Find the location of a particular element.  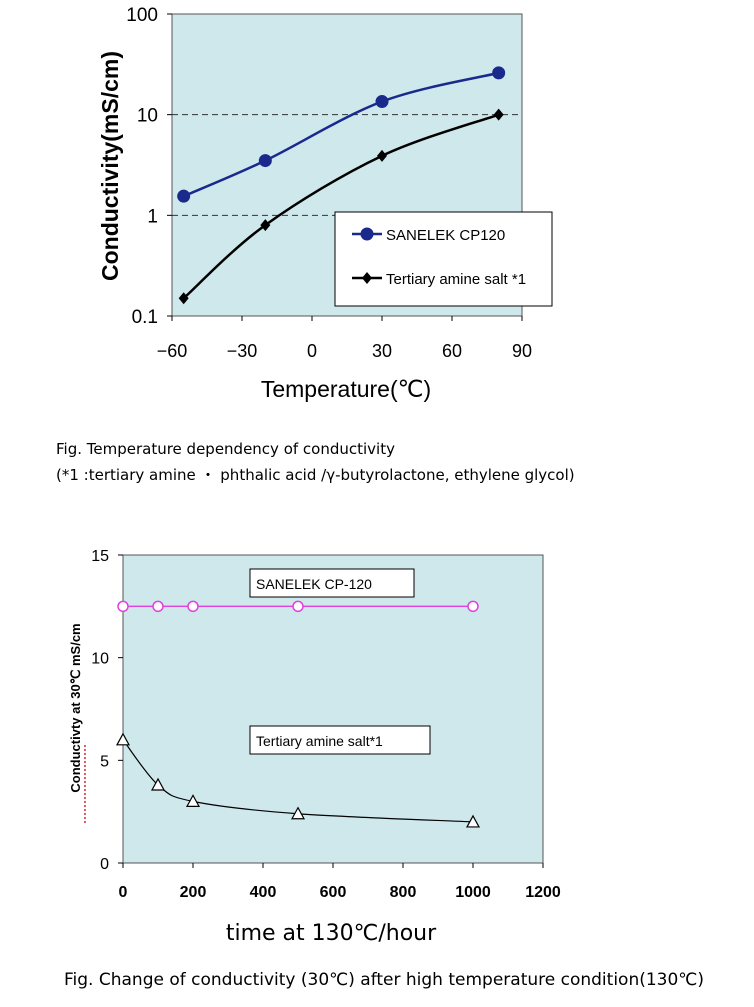

x-tick-label: −60 is located at coordinates (172, 351).